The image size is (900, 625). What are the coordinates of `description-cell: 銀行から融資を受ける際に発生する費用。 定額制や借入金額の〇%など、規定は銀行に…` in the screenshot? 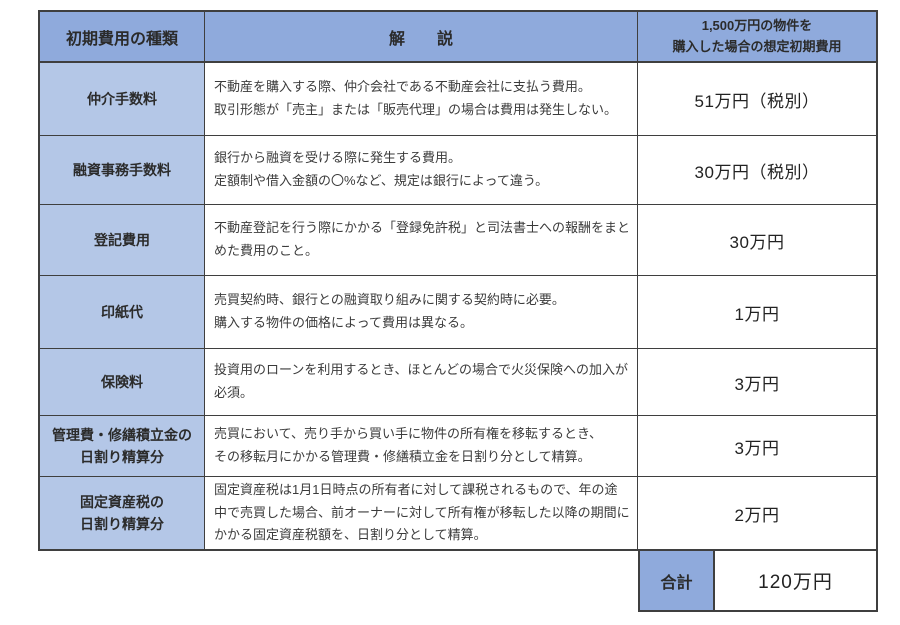 It's located at (421, 170).